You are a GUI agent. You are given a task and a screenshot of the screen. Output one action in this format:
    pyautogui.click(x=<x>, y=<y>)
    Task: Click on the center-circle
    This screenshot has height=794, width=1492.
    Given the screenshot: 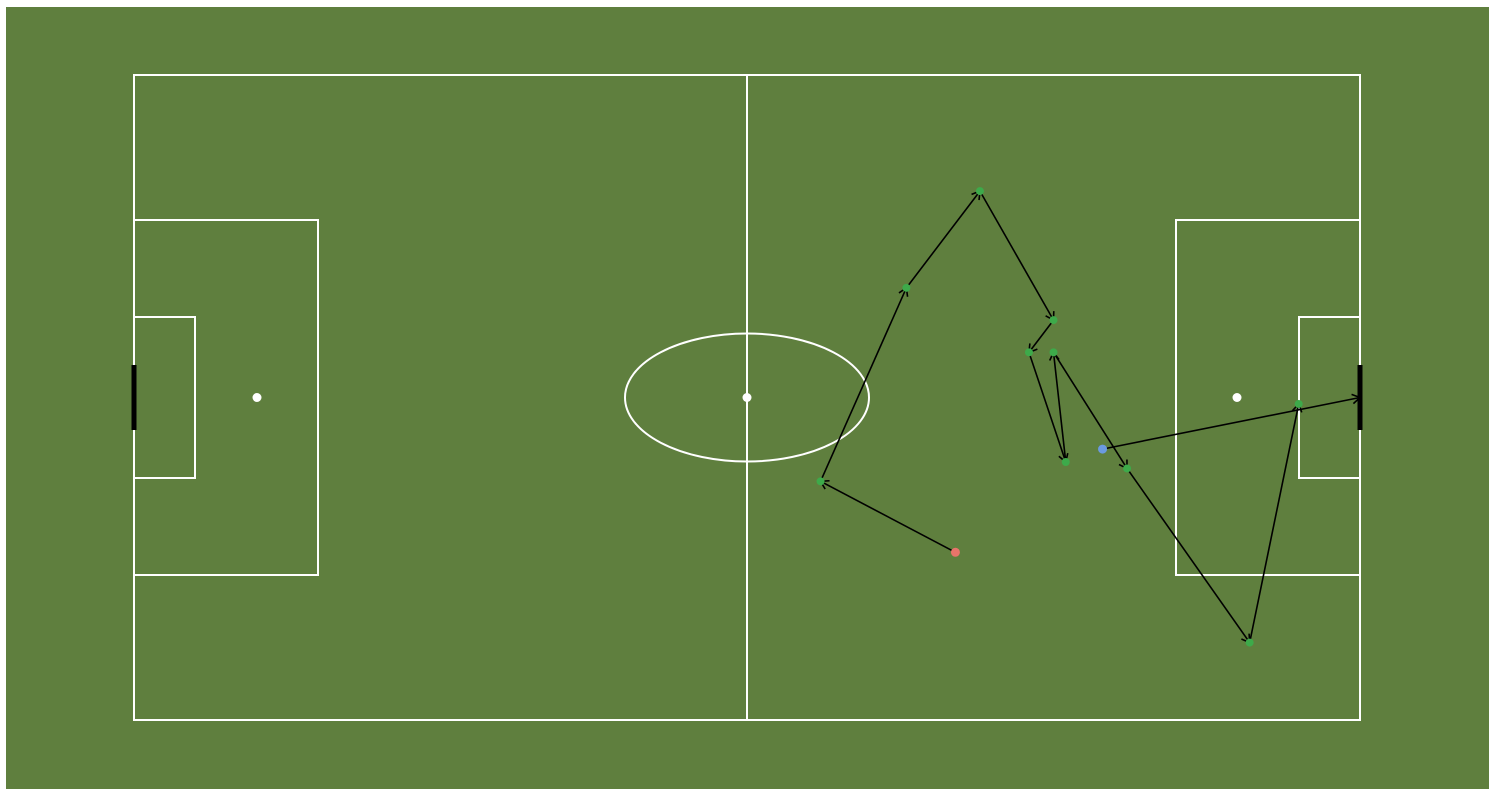 What is the action you would take?
    pyautogui.click(x=747, y=397)
    